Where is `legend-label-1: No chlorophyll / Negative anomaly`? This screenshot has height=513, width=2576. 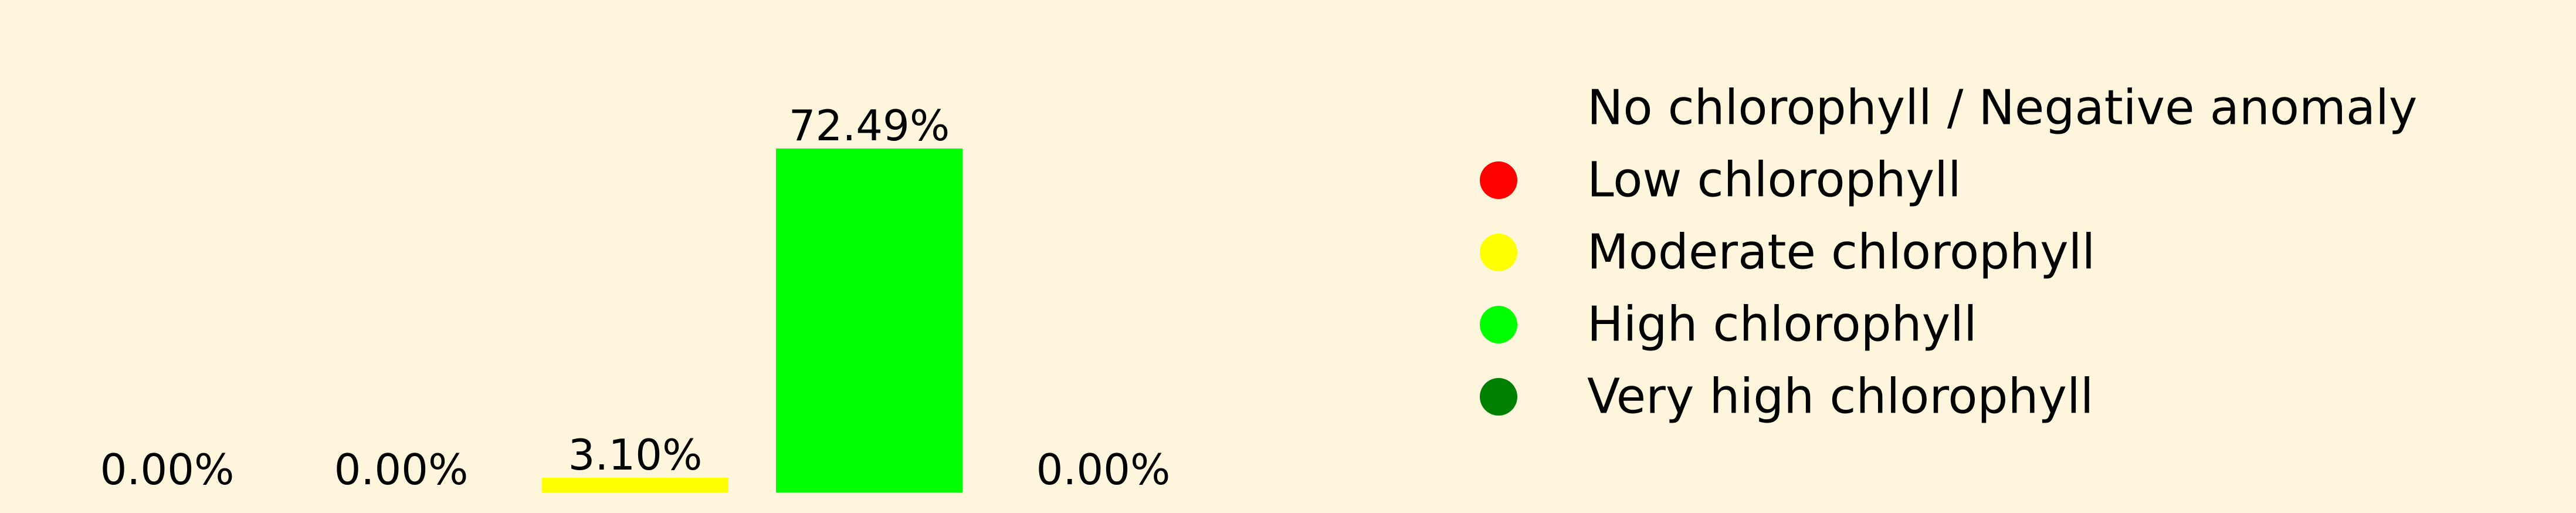
legend-label-1: No chlorophyll / Negative anomaly is located at coordinates (2002, 108).